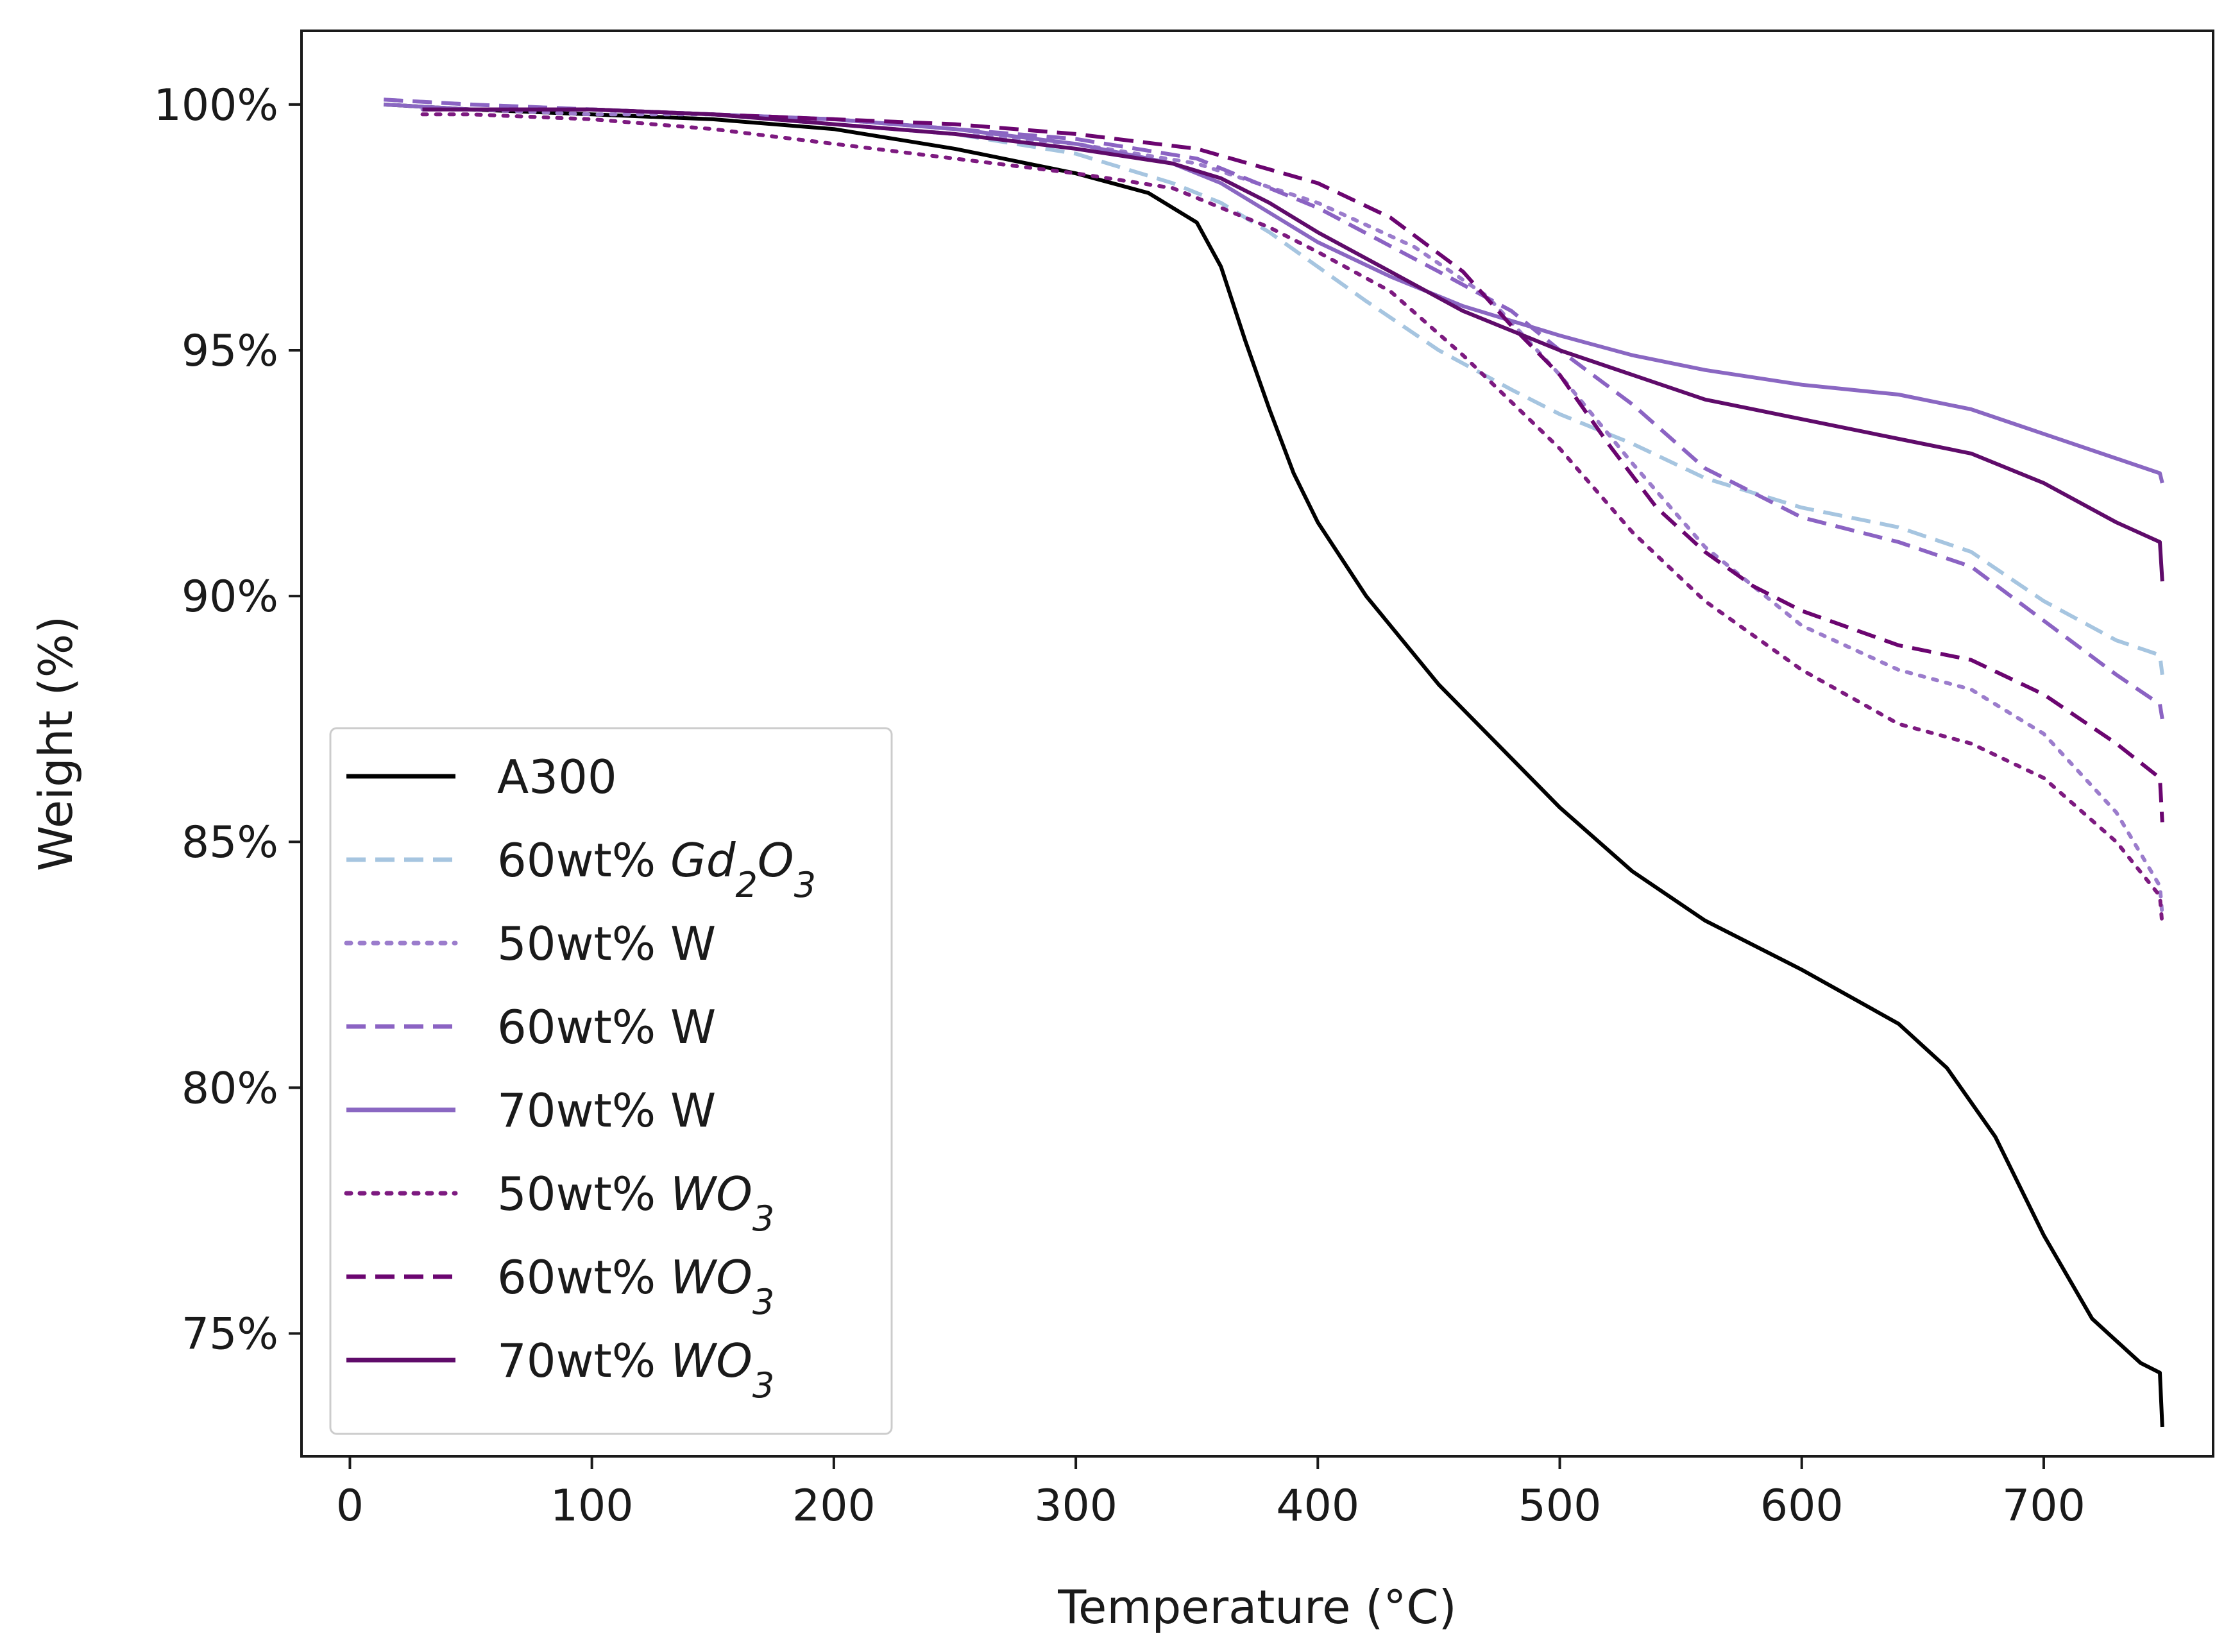 Image resolution: width=2233 pixels, height=1652 pixels. Describe the element at coordinates (656, 869) in the screenshot. I see `legend-label-1: 60wt% Gd2O3` at that location.